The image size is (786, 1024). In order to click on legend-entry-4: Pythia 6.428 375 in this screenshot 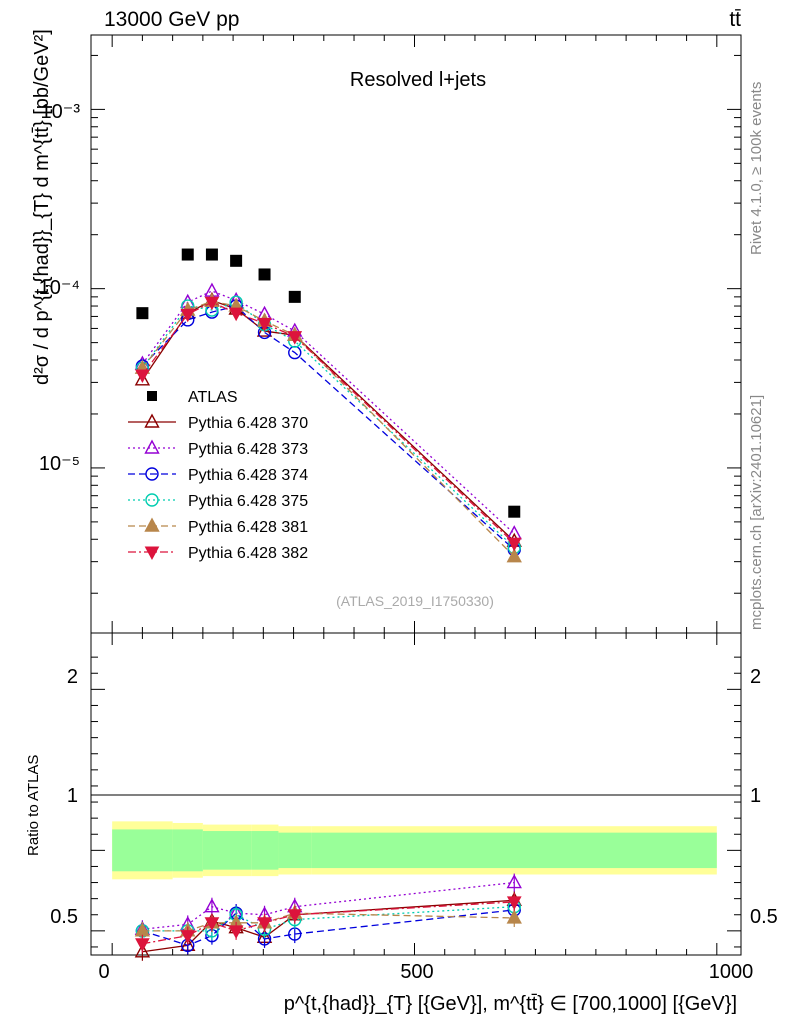, I will do `click(218, 501)`.